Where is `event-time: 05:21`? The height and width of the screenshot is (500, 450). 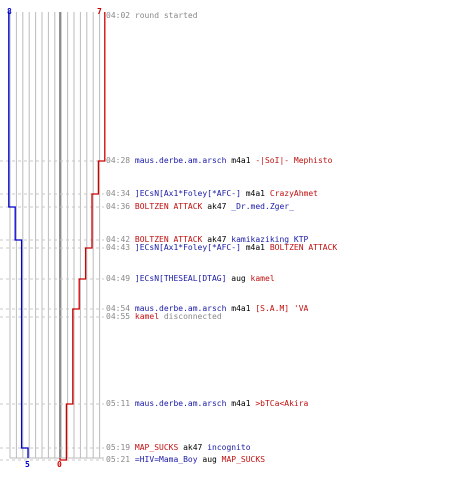 event-time: 05:21 is located at coordinates (118, 459).